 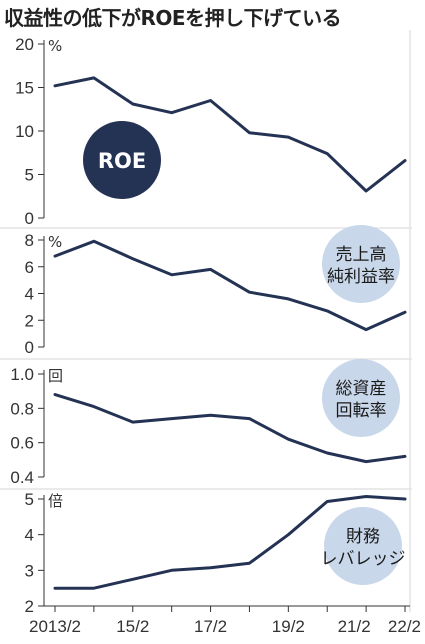 I want to click on series-name-label: レバレッジ, so click(x=363, y=559).